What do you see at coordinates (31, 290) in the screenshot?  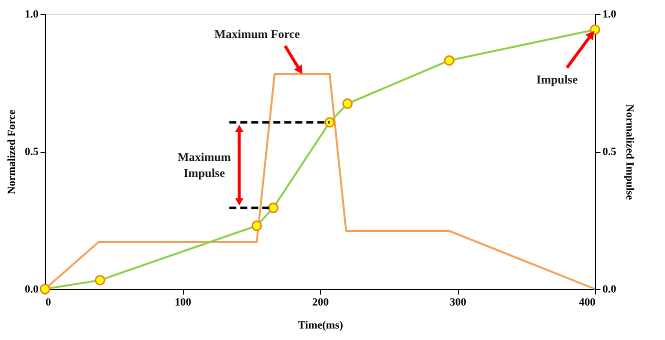 I see `y-tick-label: 0.0` at bounding box center [31, 290].